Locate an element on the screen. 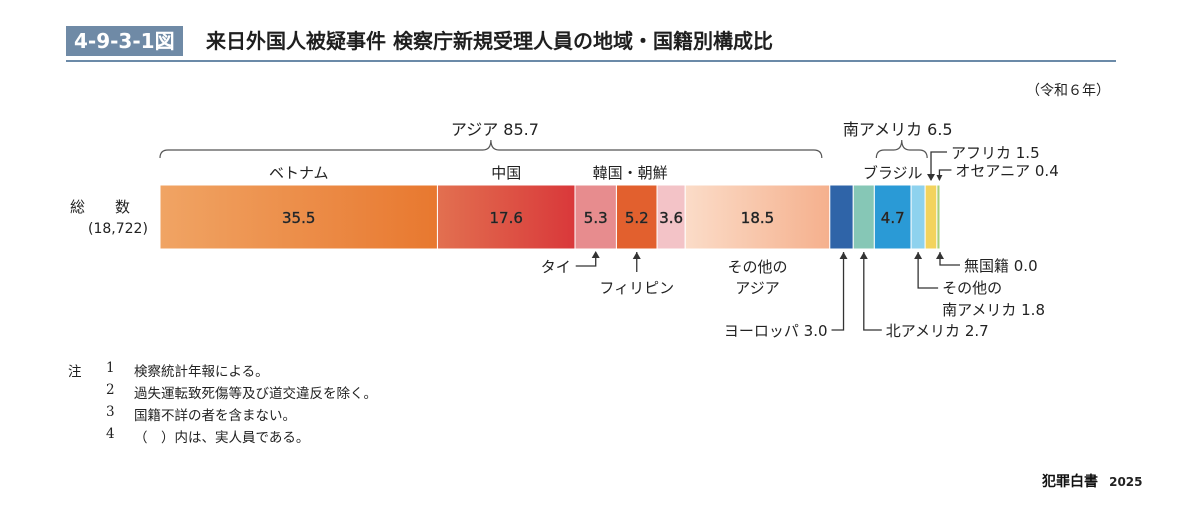 Image resolution: width=1179 pixels, height=523 pixels. row-label: 総 数 is located at coordinates (100, 207).